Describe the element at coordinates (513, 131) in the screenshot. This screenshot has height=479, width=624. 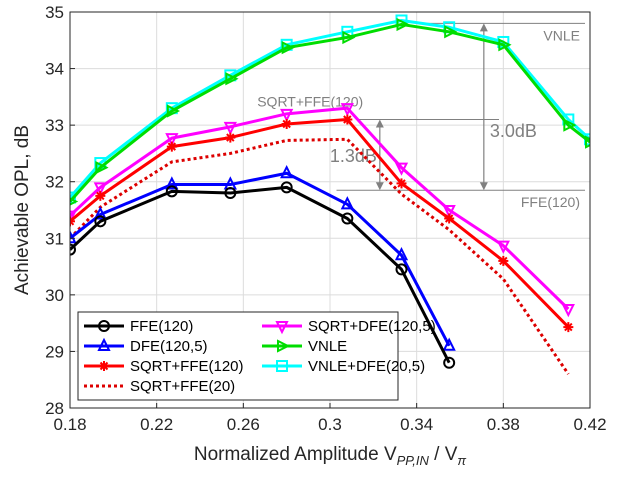
I see `gap-large-label: 3.0dB` at that location.